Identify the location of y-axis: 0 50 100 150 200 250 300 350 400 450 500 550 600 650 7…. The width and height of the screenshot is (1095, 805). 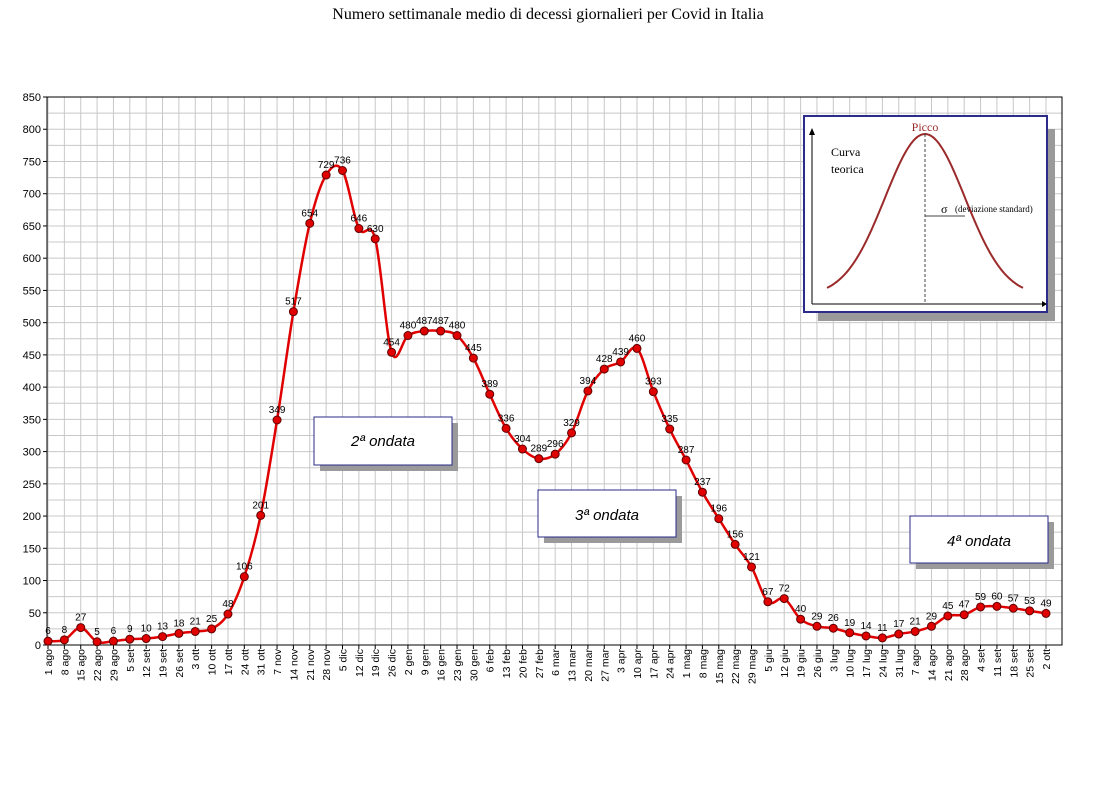
(35, 372).